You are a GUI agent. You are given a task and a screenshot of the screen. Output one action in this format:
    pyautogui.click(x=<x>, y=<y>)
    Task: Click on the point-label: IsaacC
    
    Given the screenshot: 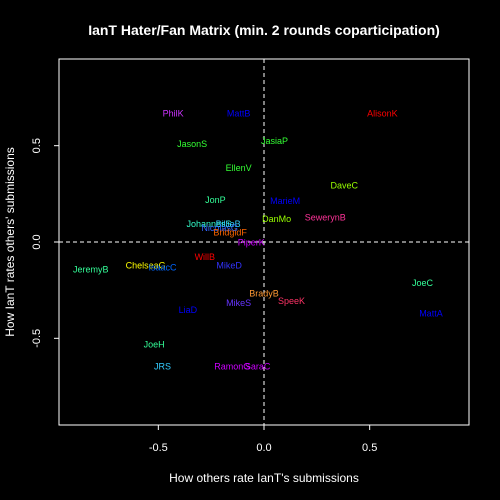 What is the action you would take?
    pyautogui.click(x=163, y=267)
    